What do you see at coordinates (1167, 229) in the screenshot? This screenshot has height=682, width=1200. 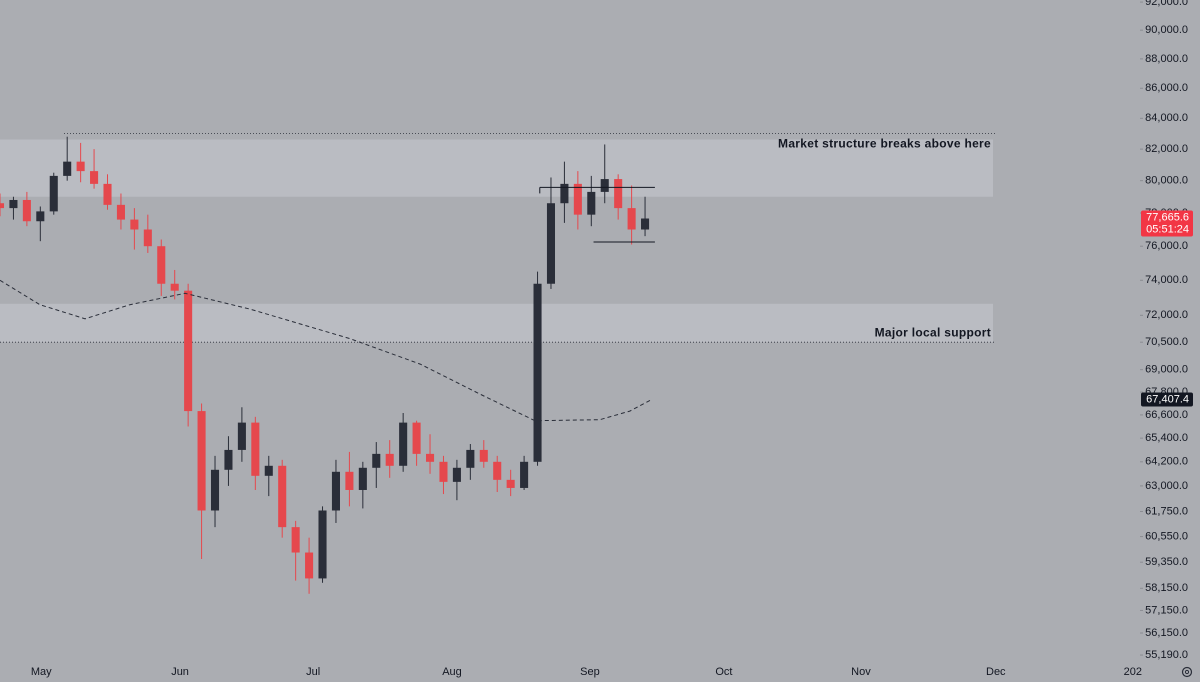 I see `countdown: 05:51:24` at bounding box center [1167, 229].